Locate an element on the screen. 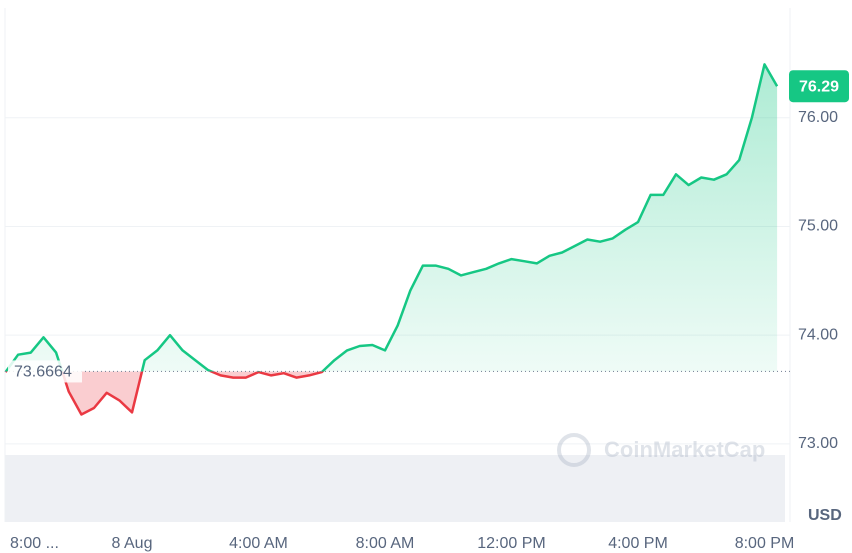 The width and height of the screenshot is (852, 553). price-tag-label: 76.29 is located at coordinates (819, 86).